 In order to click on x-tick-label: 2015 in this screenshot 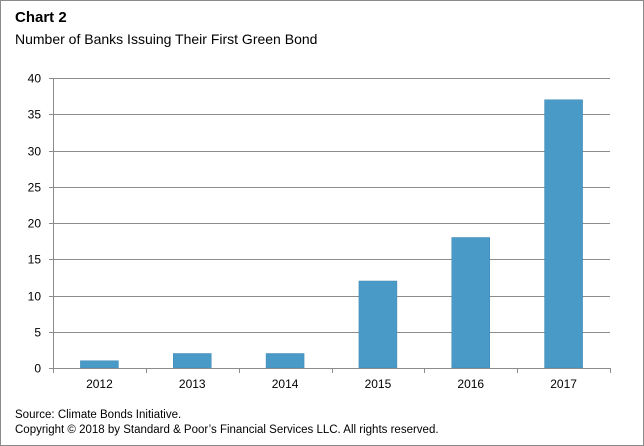, I will do `click(378, 384)`.